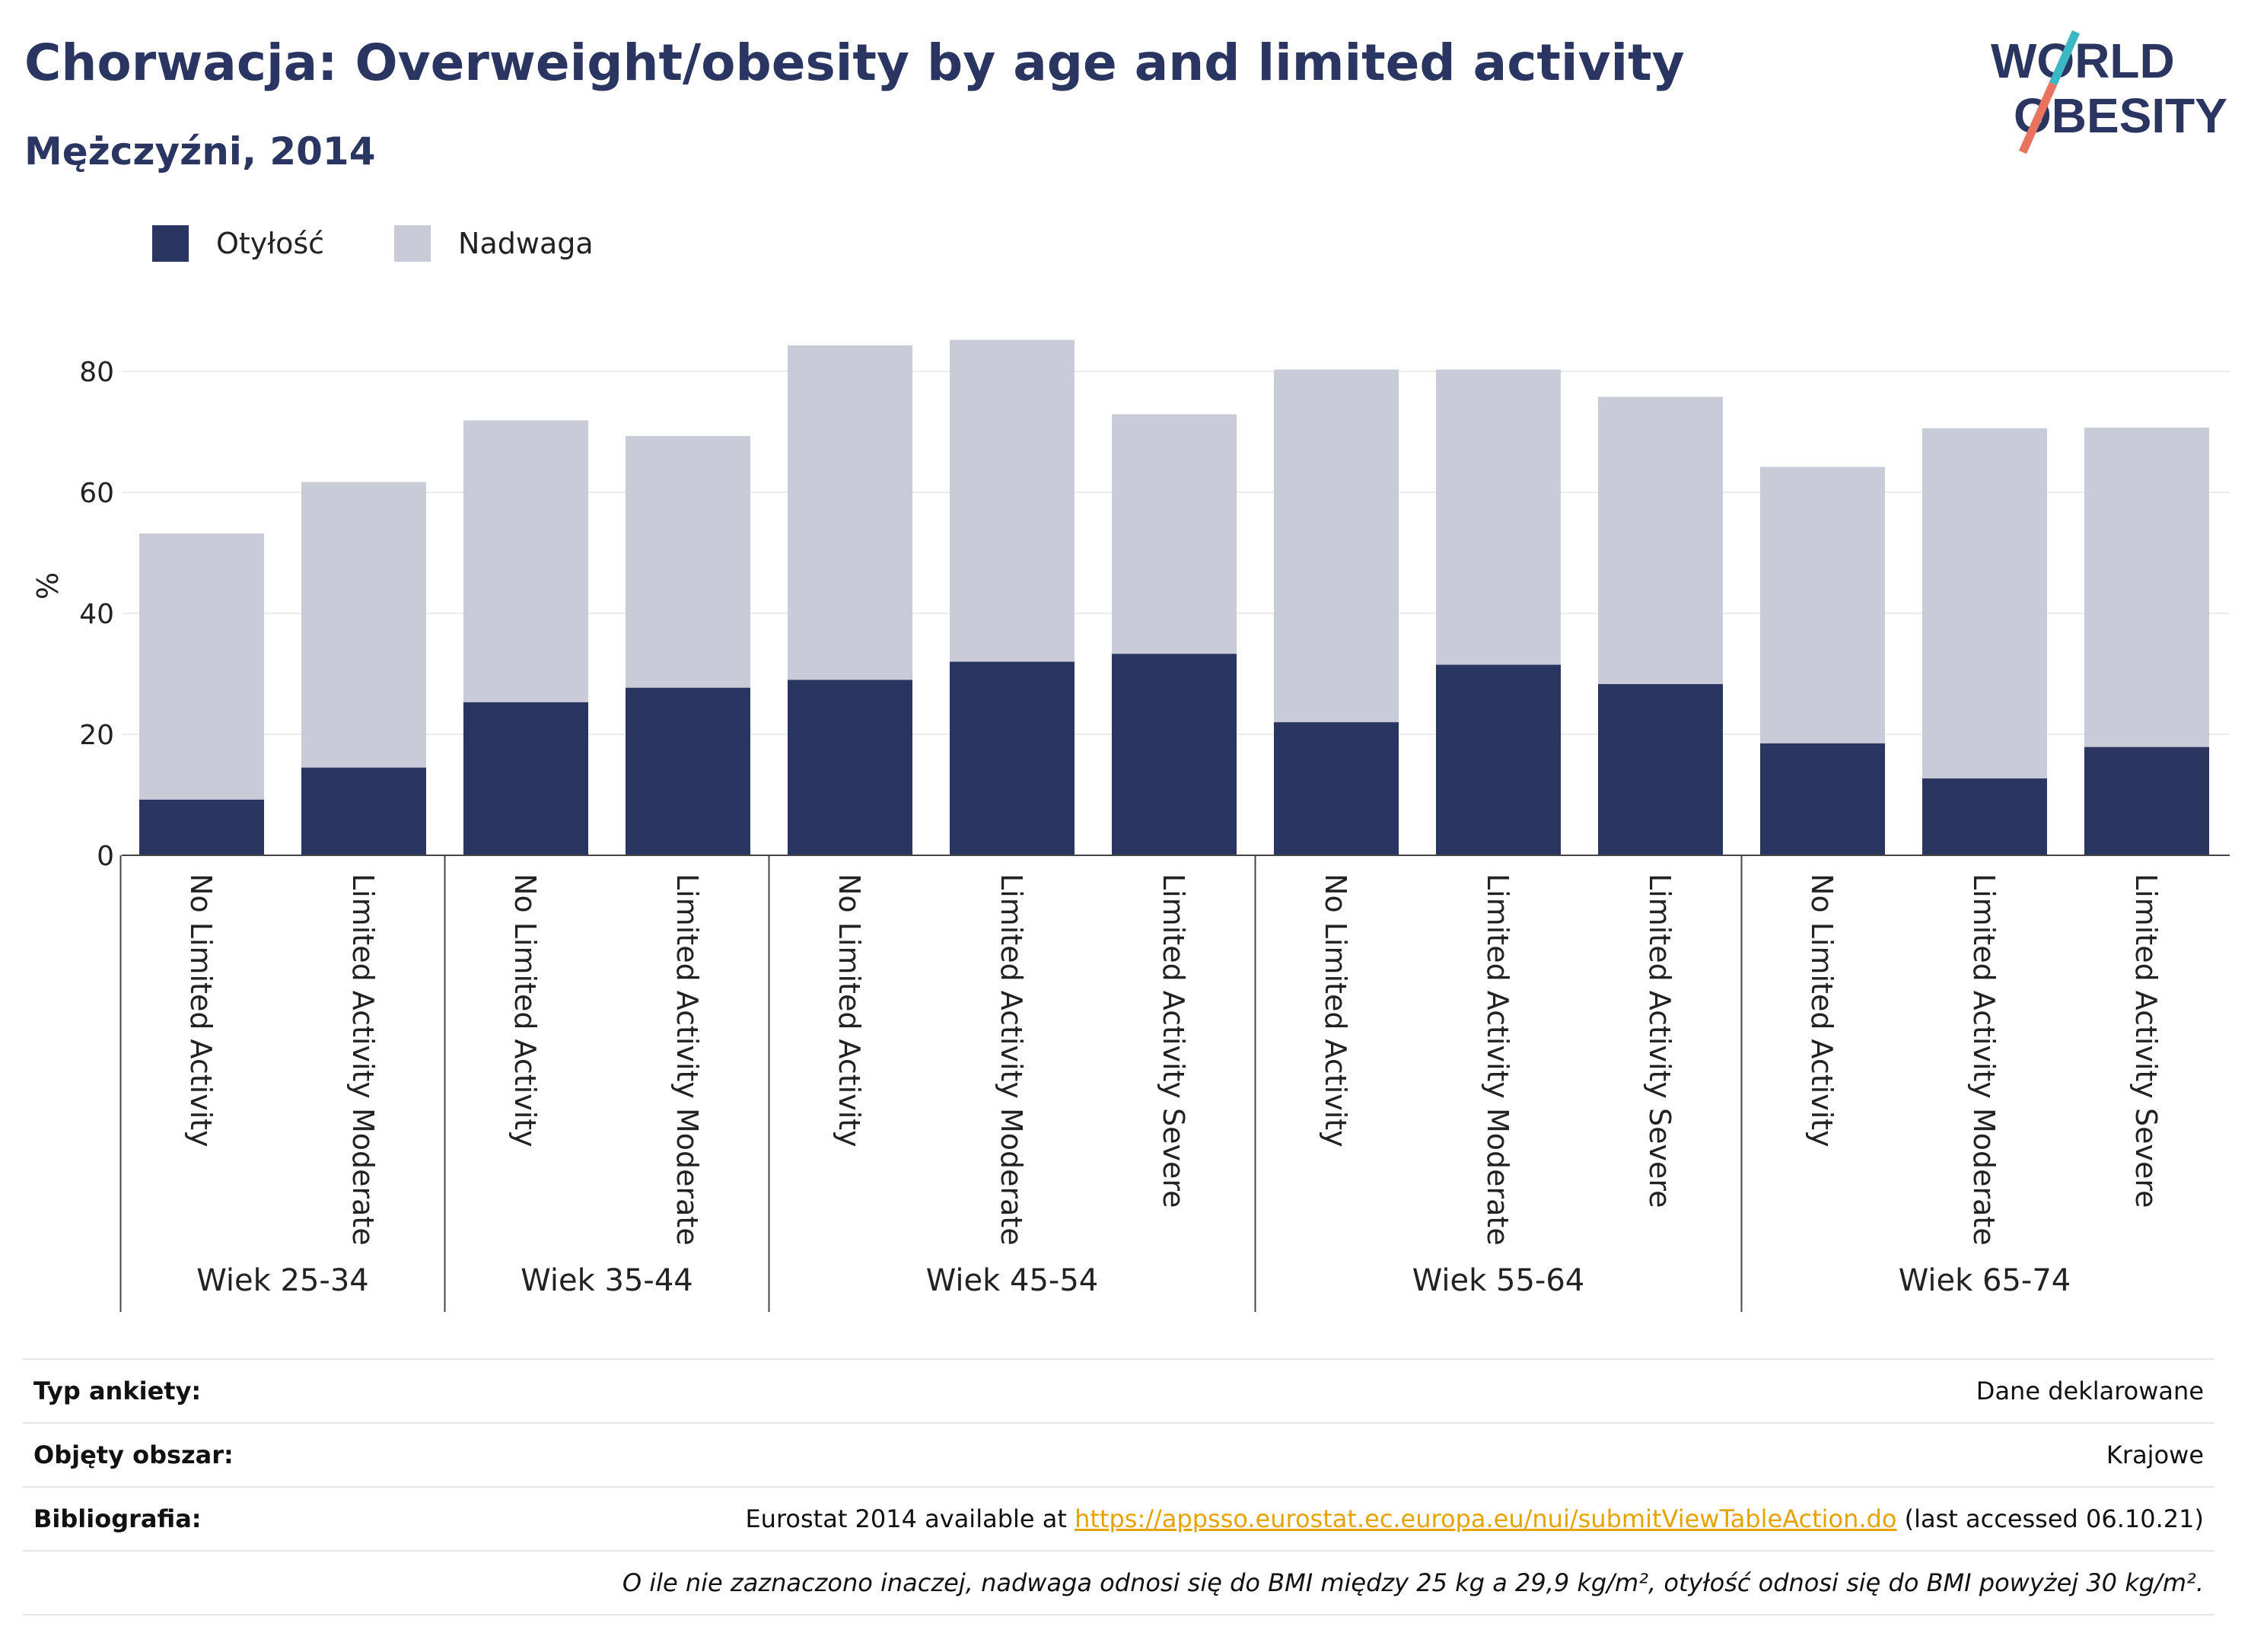 The height and width of the screenshot is (1652, 2251). What do you see at coordinates (1985, 1280) in the screenshot?
I see `x-group-label: Wiek 65-74` at bounding box center [1985, 1280].